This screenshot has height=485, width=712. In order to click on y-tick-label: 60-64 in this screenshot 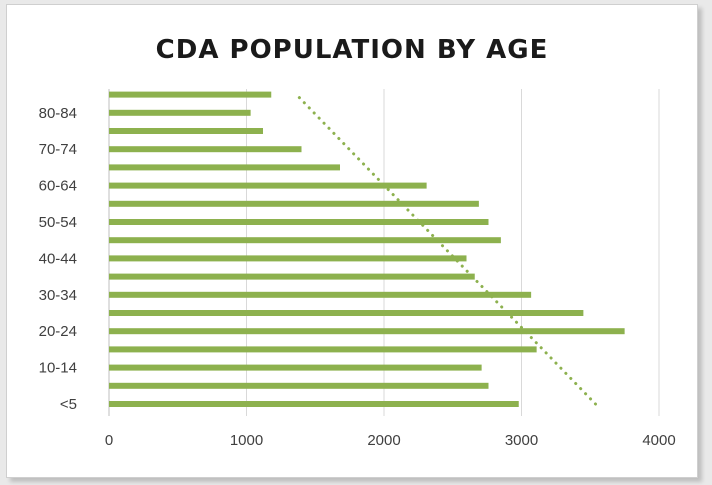, I will do `click(58, 186)`.